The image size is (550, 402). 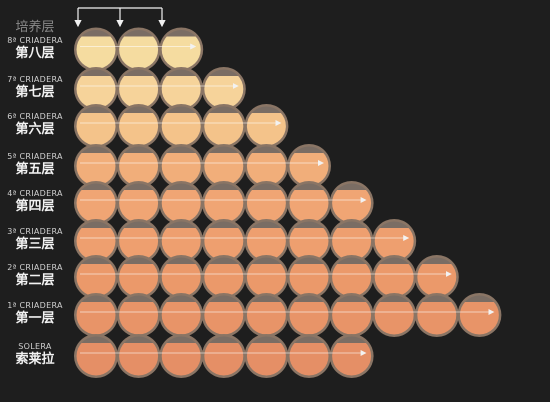 What do you see at coordinates (35, 116) in the screenshot?
I see `level-label-en: 6ª CRIADERA` at bounding box center [35, 116].